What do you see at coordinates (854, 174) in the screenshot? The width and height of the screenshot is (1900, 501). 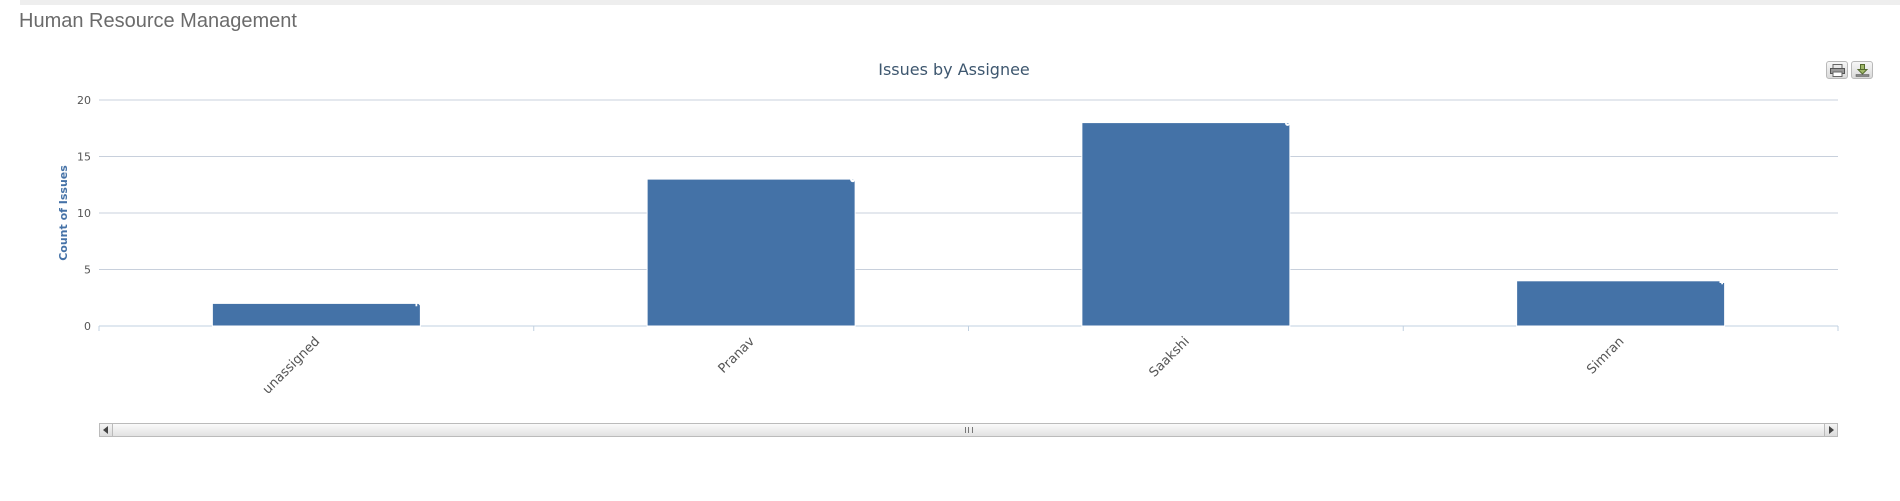 I see `data-label: 13` at bounding box center [854, 174].